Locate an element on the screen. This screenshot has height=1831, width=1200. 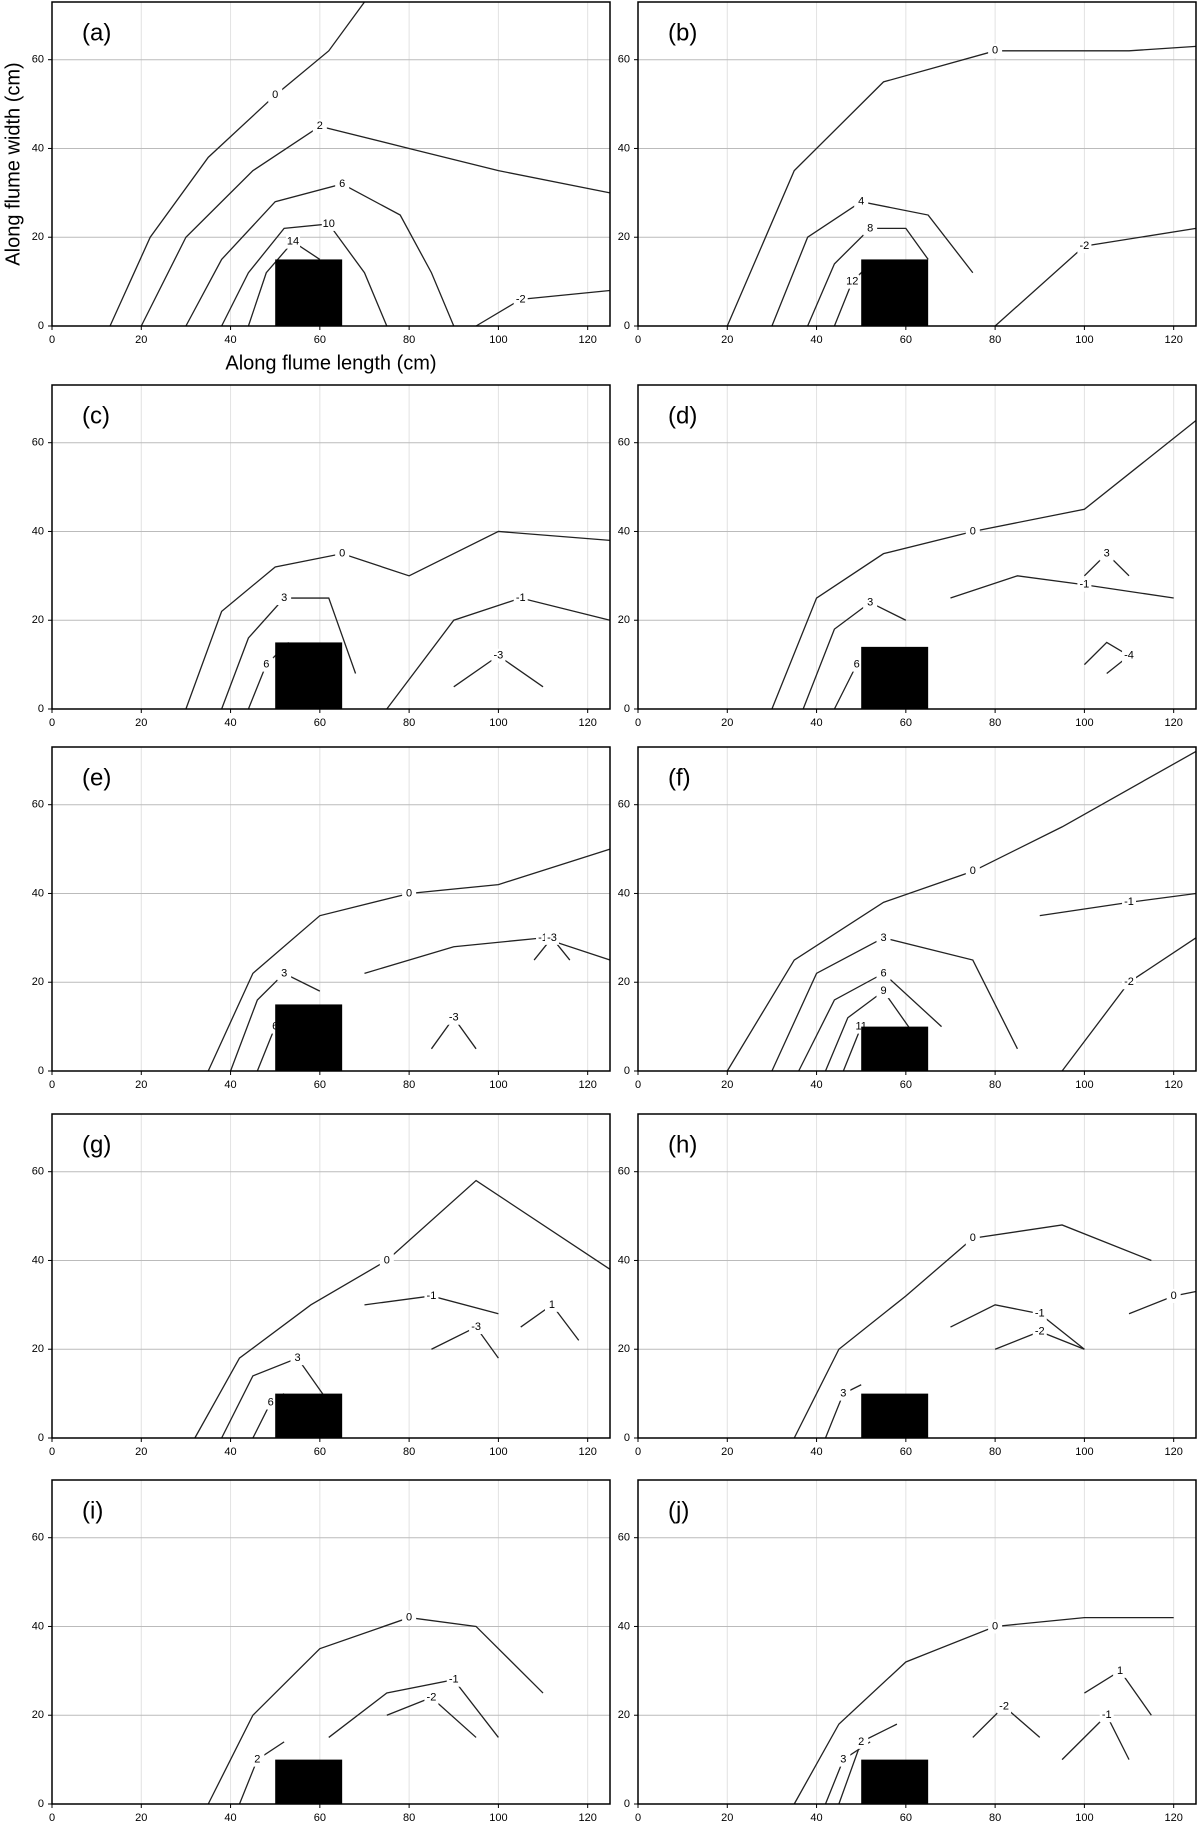
panel: 0 20 40 60 80 100 120 0 20 40 60 0 3 6 9 11 -2 -1 (f) is located at coordinates (907, 918).